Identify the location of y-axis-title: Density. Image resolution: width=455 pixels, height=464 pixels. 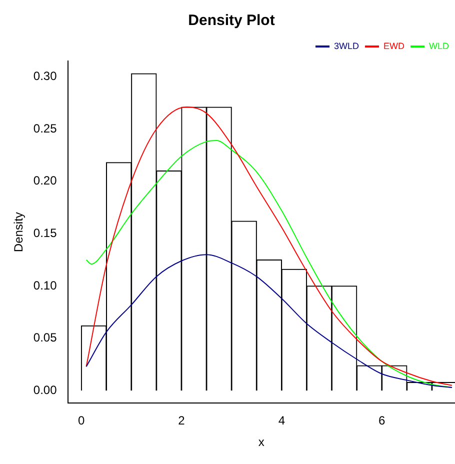
(19, 232).